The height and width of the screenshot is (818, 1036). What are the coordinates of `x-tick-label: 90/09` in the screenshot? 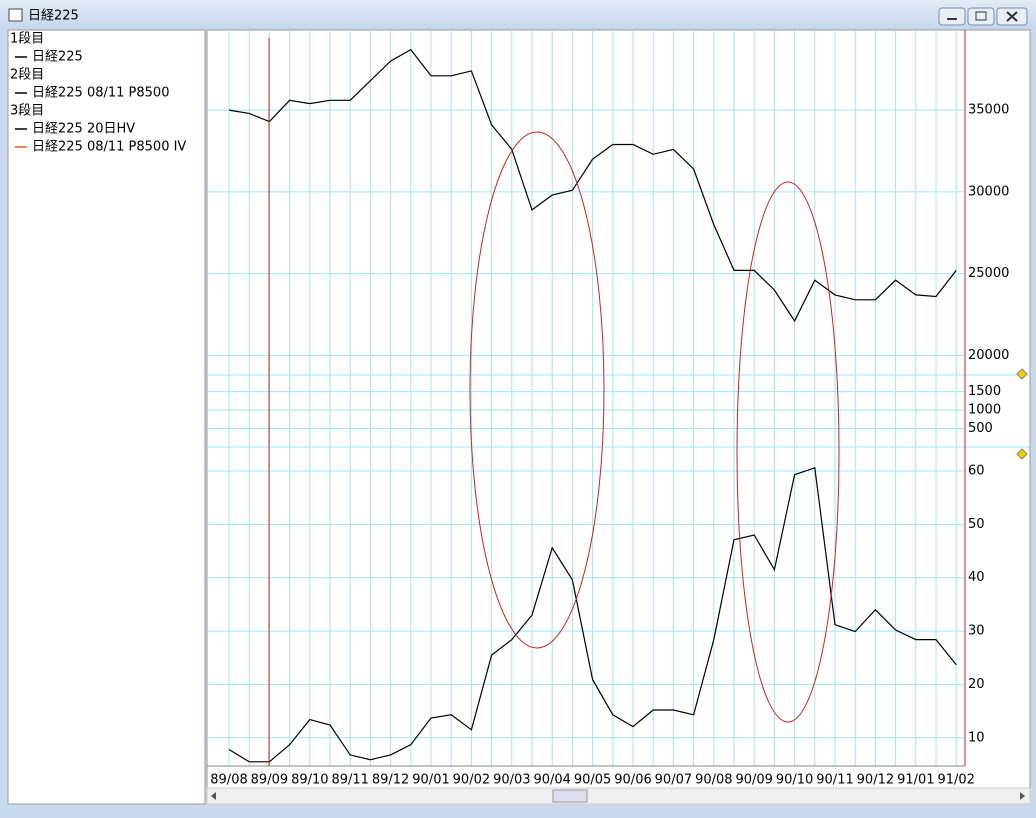 It's located at (753, 780).